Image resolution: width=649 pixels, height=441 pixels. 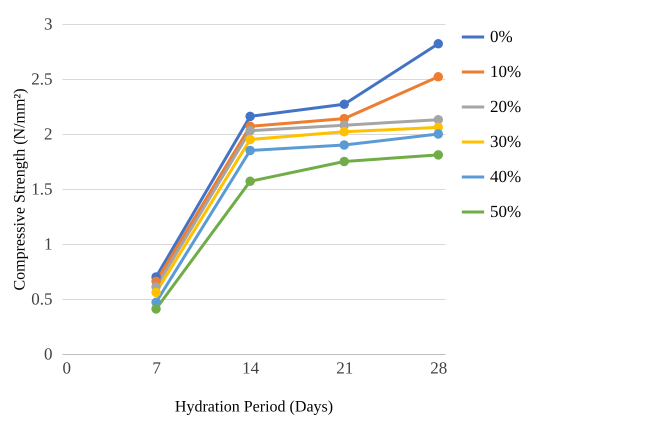 I want to click on legend-label: 10%, so click(x=506, y=71).